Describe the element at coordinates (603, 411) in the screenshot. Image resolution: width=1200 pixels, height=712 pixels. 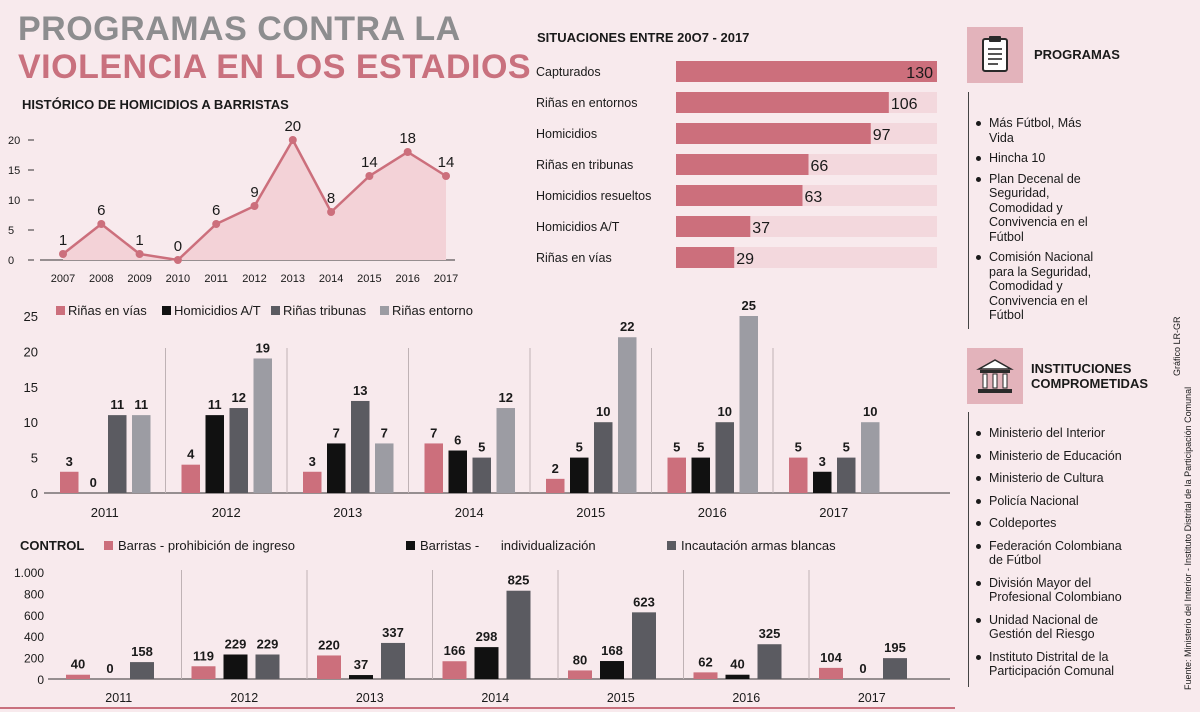
I see `incidents-data-label: 10` at that location.